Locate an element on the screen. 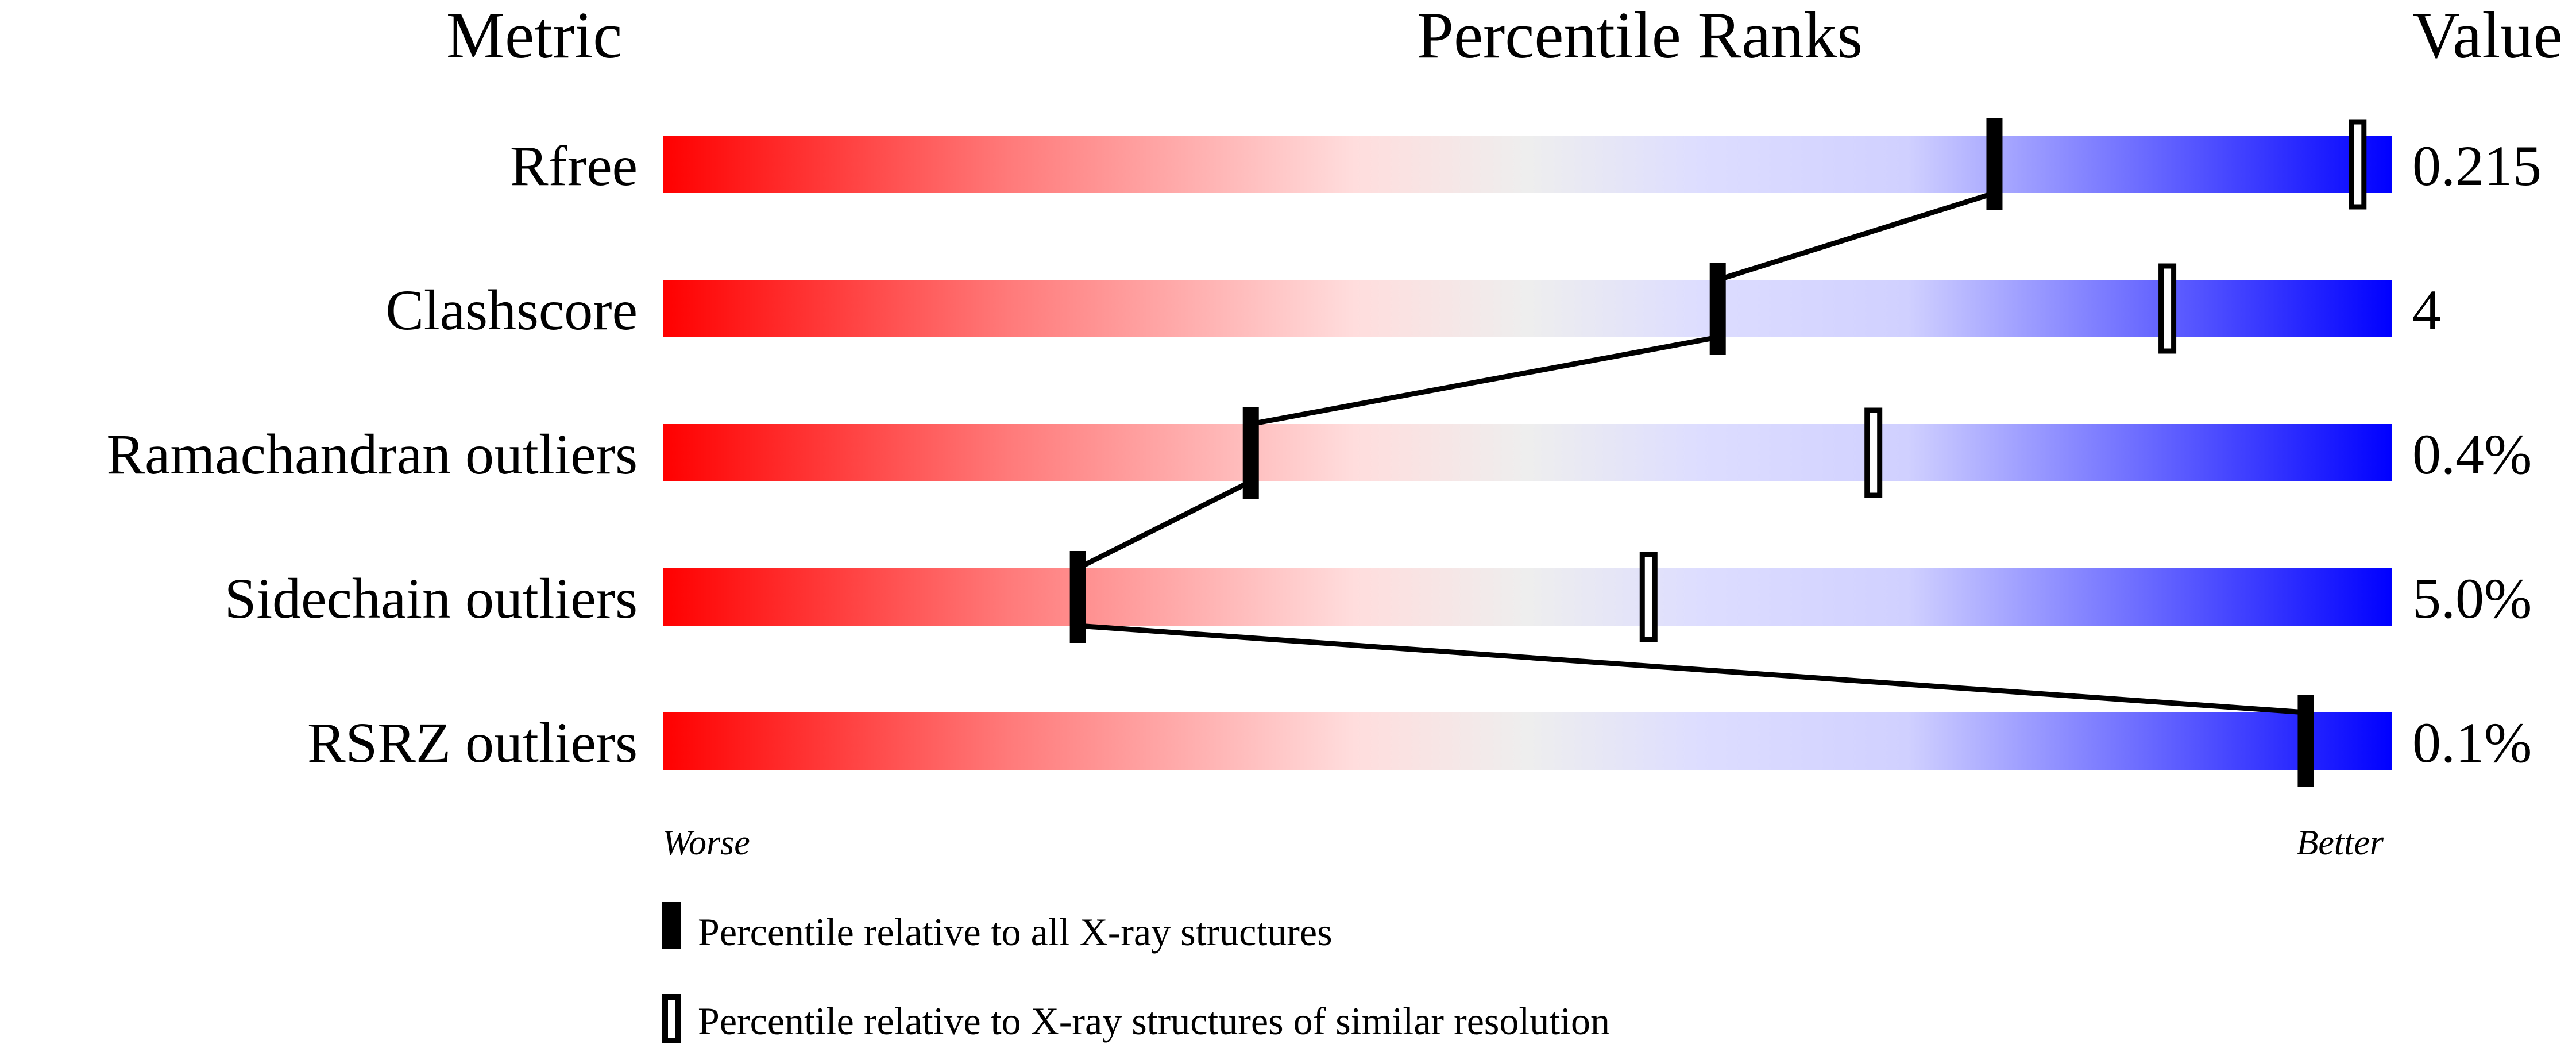 This screenshot has width=2576, height=1048. metric-label: Rfree is located at coordinates (574, 166).